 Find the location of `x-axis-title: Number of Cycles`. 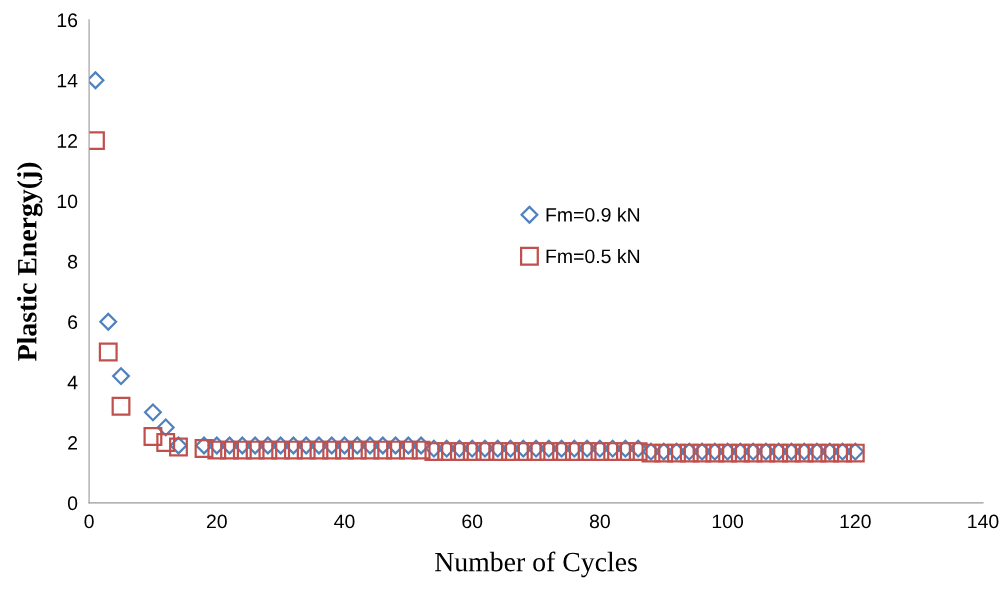

x-axis-title: Number of Cycles is located at coordinates (536, 564).